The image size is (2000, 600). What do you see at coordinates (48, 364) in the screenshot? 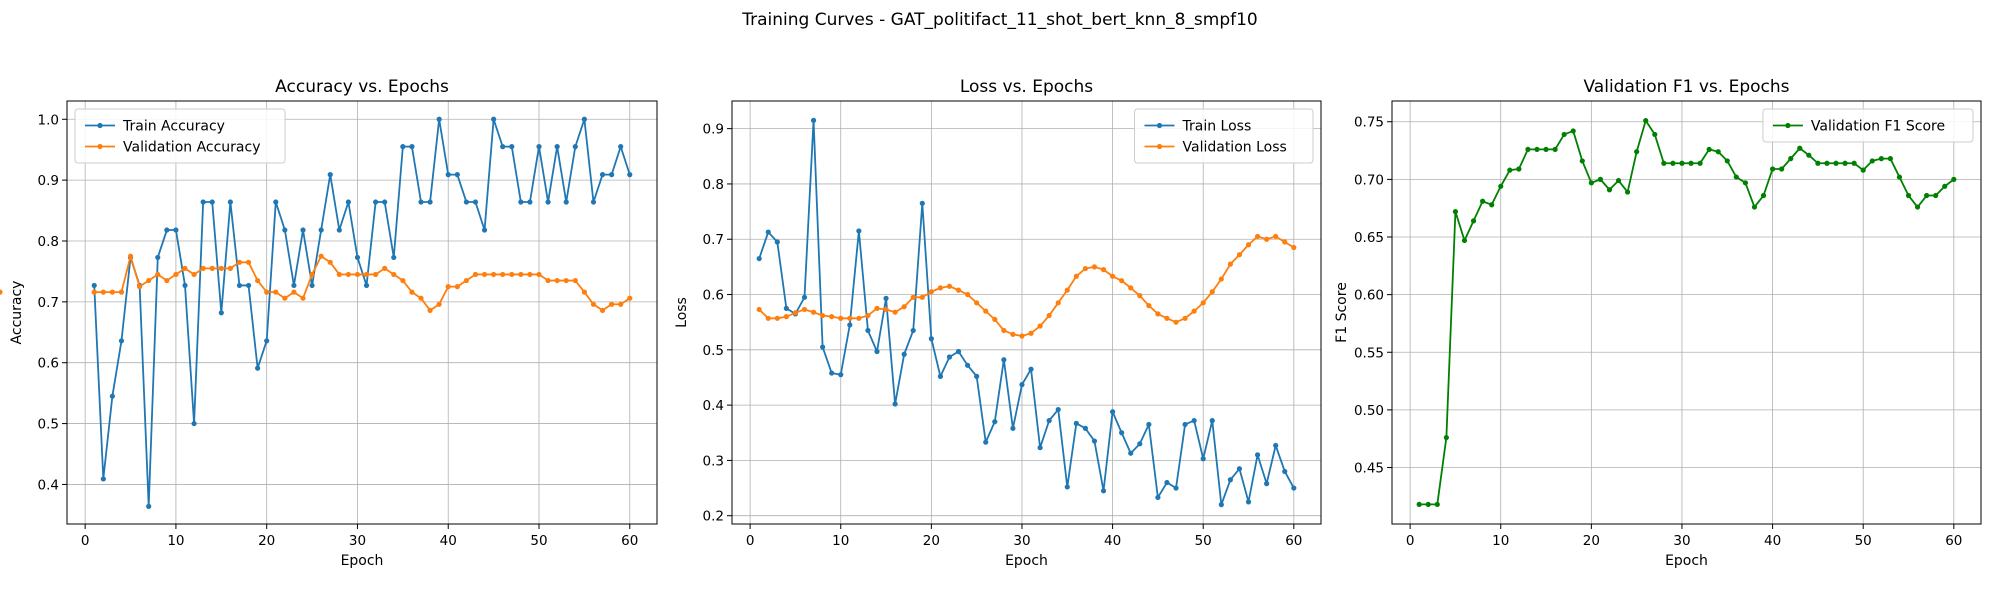
I see `y-tick-label: 0.6` at bounding box center [48, 364].